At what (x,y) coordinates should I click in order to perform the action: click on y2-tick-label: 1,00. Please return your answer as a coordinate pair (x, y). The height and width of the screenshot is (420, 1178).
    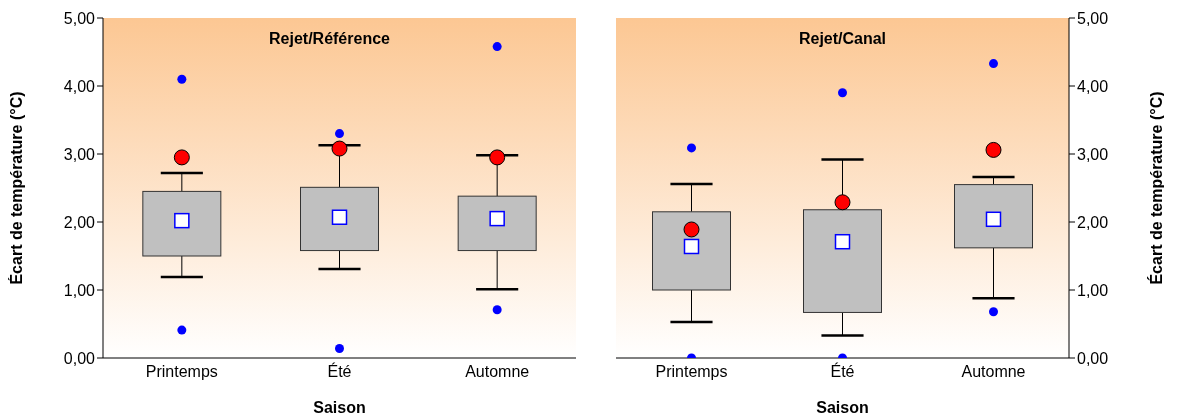
    Looking at the image, I should click on (1093, 290).